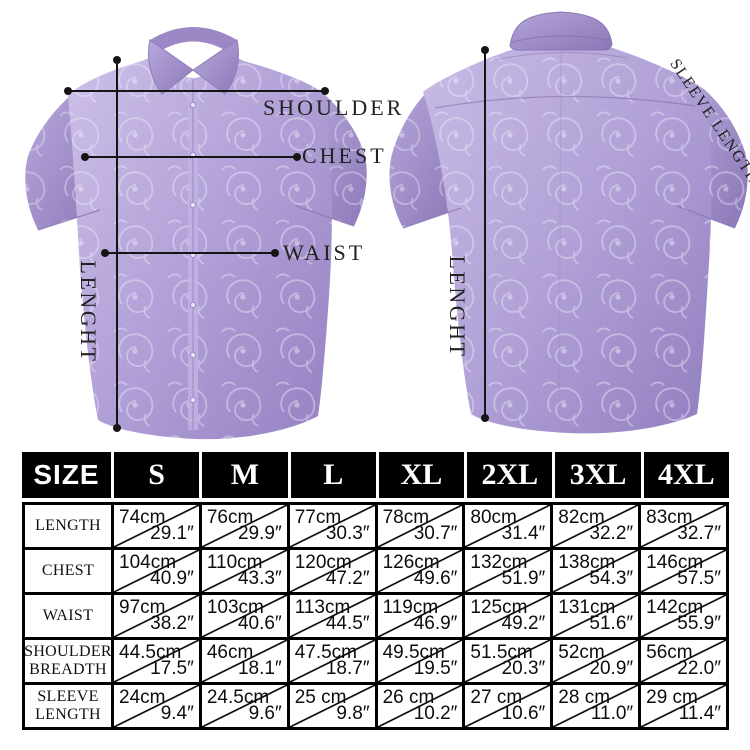 This screenshot has height=750, width=750. What do you see at coordinates (596, 706) in the screenshot?
I see `size-cell: 28 cm 11.0″` at bounding box center [596, 706].